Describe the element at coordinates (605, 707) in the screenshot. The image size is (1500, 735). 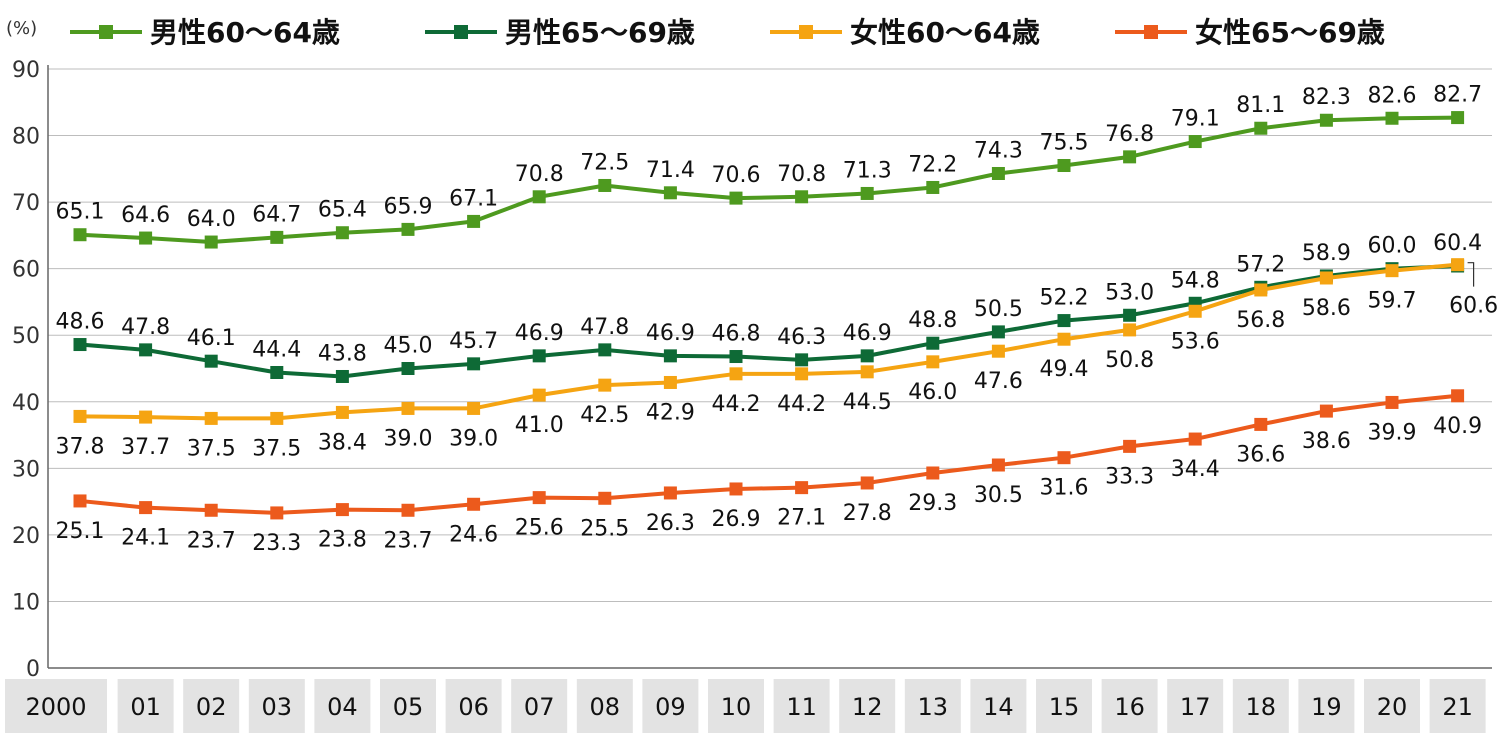
I see `x-tick-label: 08` at that location.